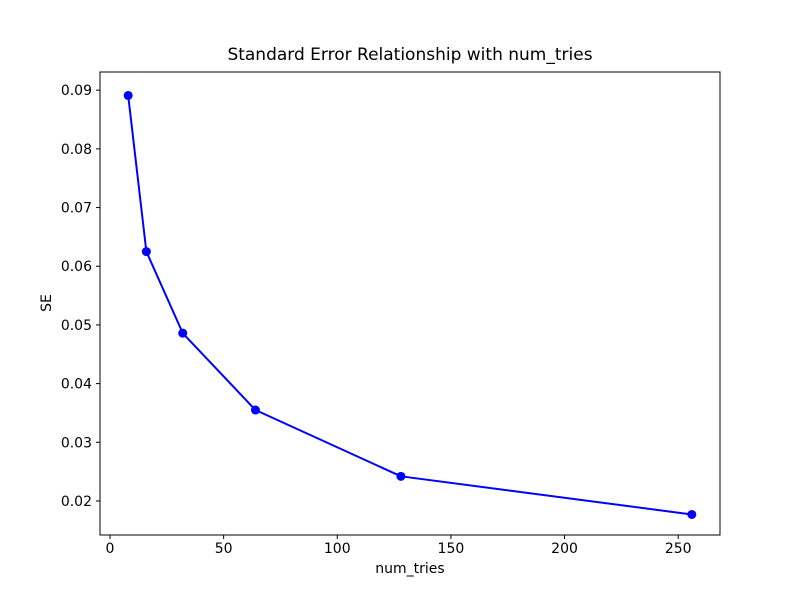 This screenshot has width=800, height=600. Describe the element at coordinates (410, 569) in the screenshot. I see `x-axis-label: num_tries` at that location.